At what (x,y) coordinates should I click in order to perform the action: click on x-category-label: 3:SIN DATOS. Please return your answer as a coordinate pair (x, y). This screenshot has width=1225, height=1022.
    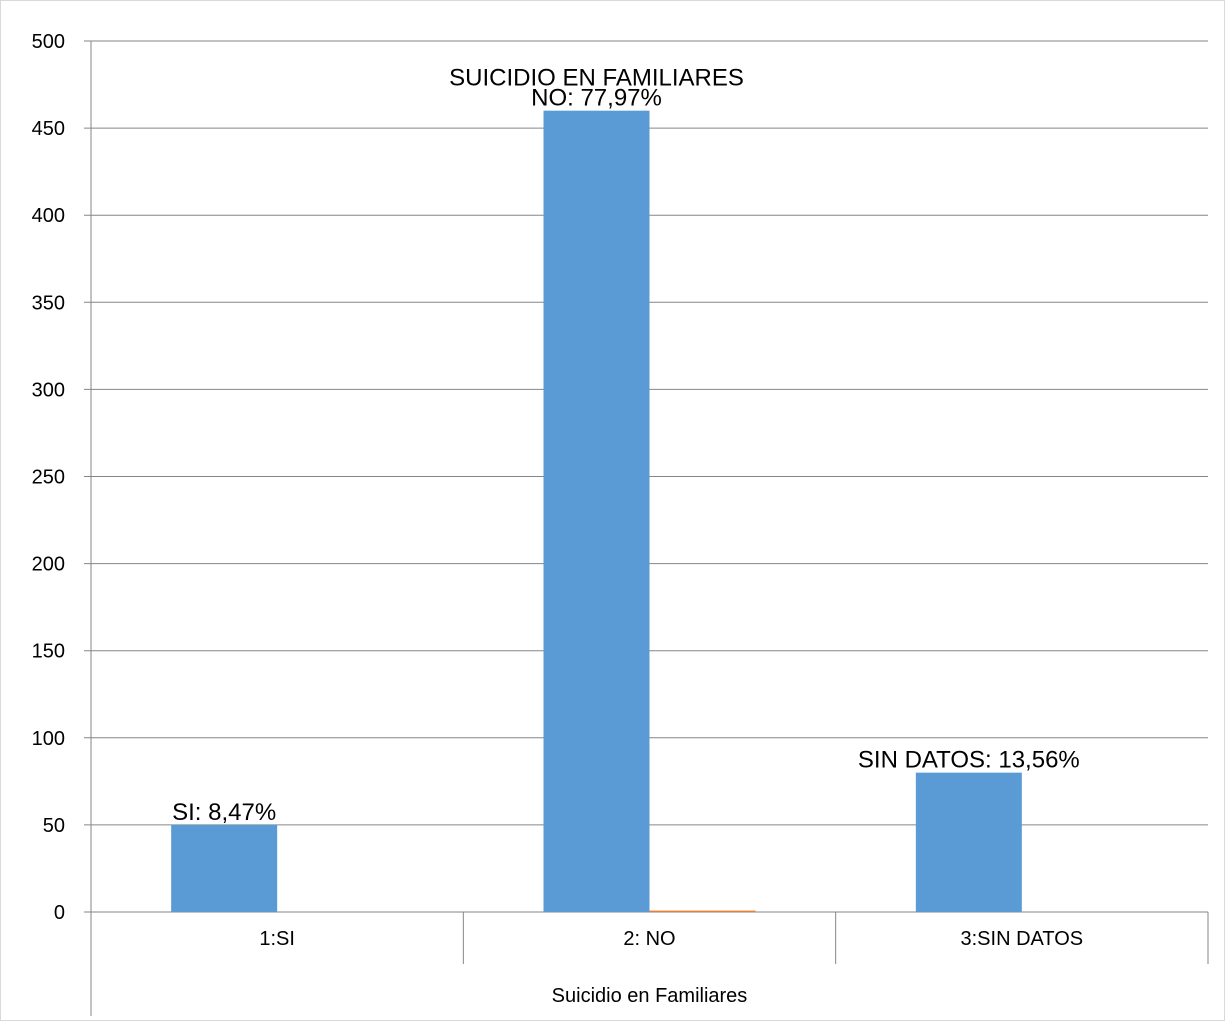
    Looking at the image, I should click on (1022, 939).